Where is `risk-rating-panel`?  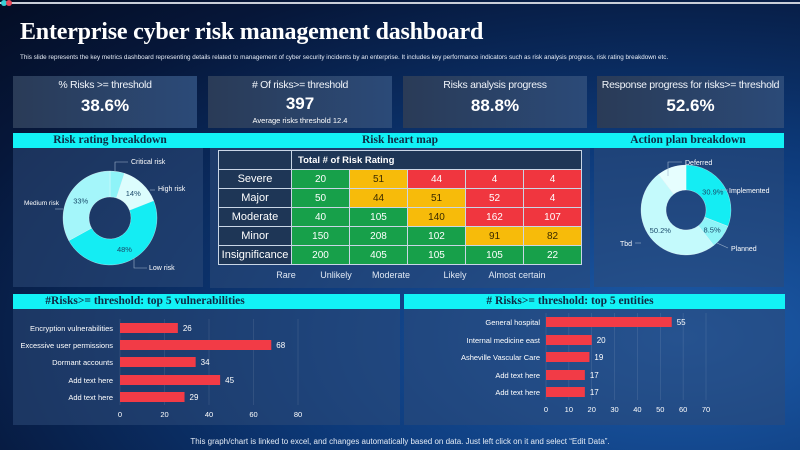
risk-rating-panel is located at coordinates (108, 217).